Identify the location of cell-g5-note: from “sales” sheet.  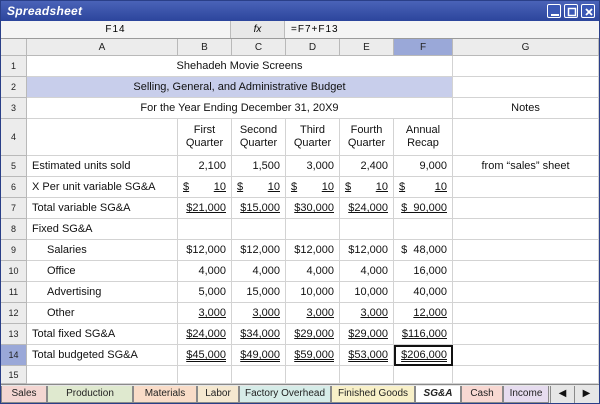
(526, 166).